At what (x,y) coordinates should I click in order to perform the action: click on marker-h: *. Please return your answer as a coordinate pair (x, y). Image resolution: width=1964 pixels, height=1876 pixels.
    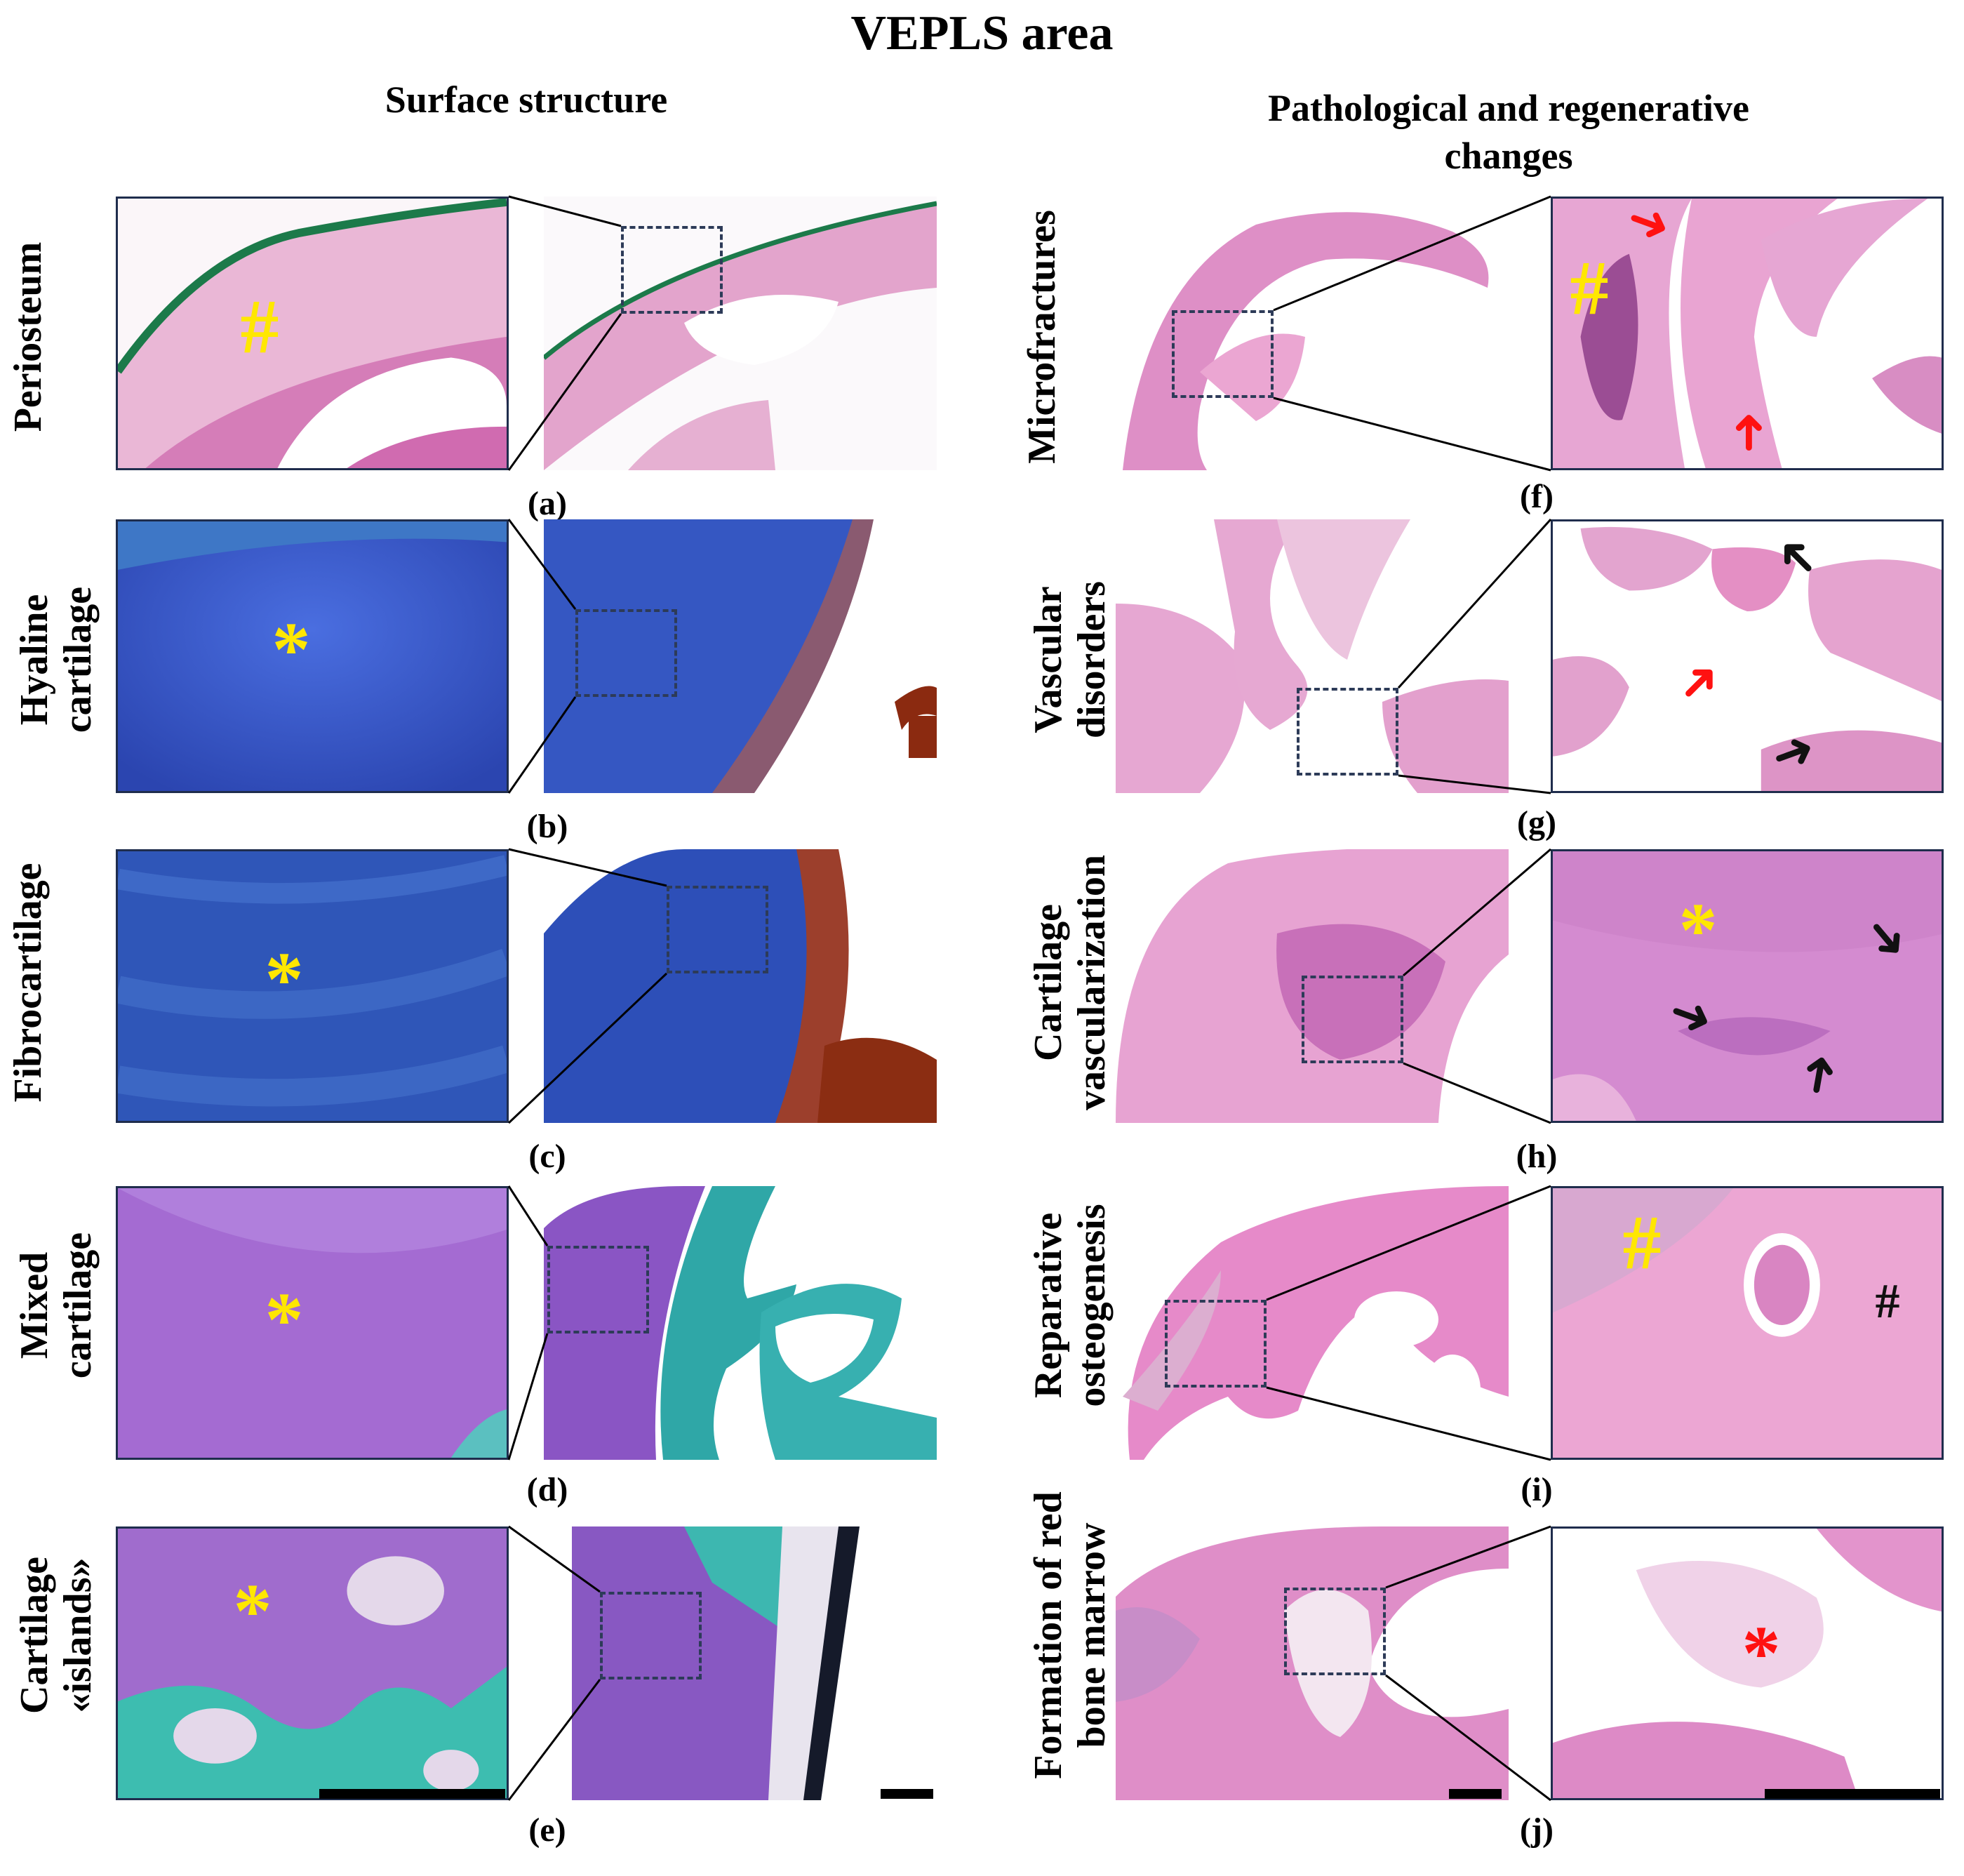
    Looking at the image, I should click on (1698, 930).